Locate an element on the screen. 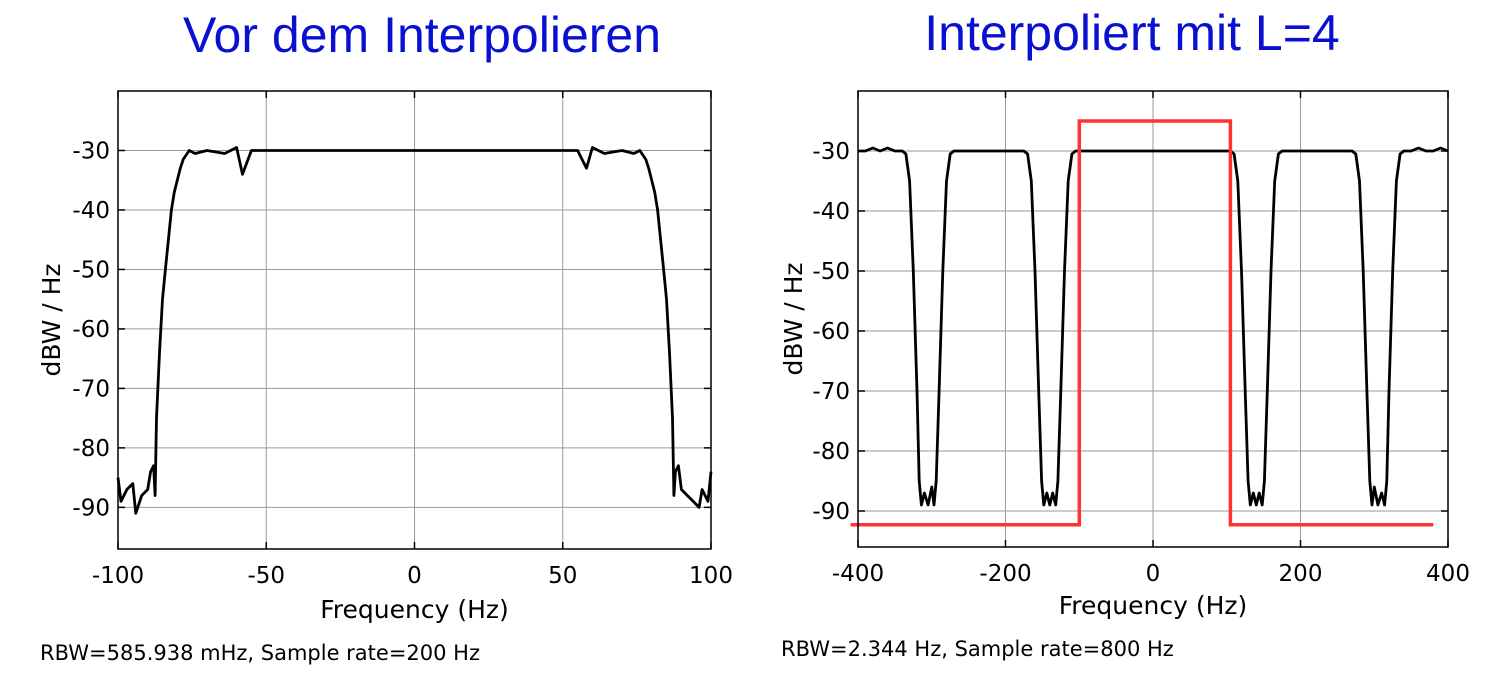 The image size is (1497, 692). chart-title: Vor dem Interpolieren is located at coordinates (422, 35).